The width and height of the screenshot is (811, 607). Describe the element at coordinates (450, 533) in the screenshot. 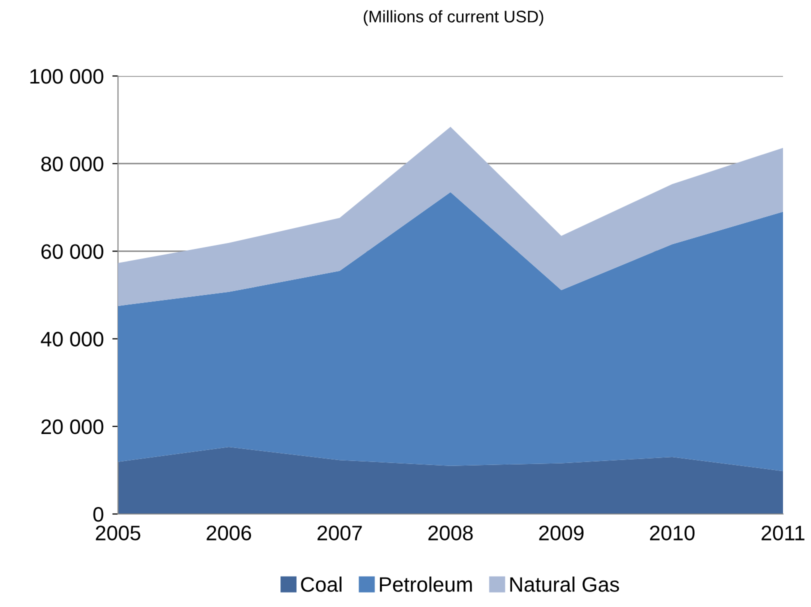

I see `x-tick-label: 2008` at that location.